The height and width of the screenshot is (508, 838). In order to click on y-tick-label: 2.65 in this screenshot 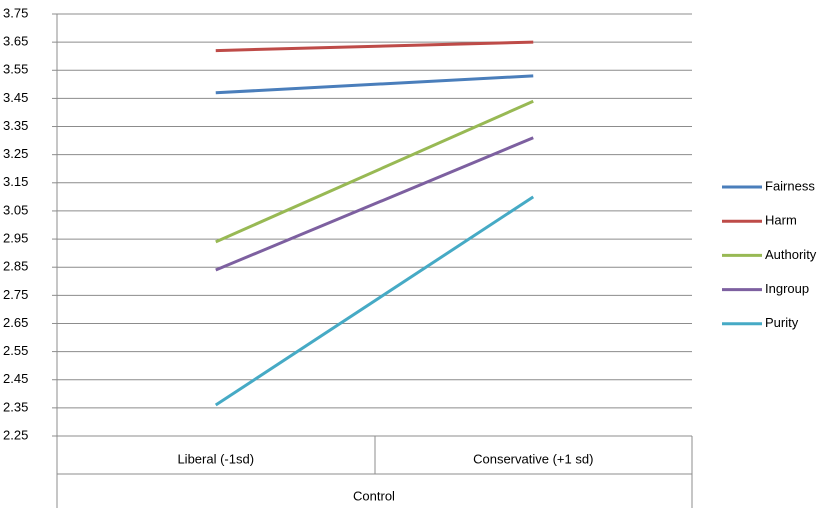, I will do `click(15, 322)`.